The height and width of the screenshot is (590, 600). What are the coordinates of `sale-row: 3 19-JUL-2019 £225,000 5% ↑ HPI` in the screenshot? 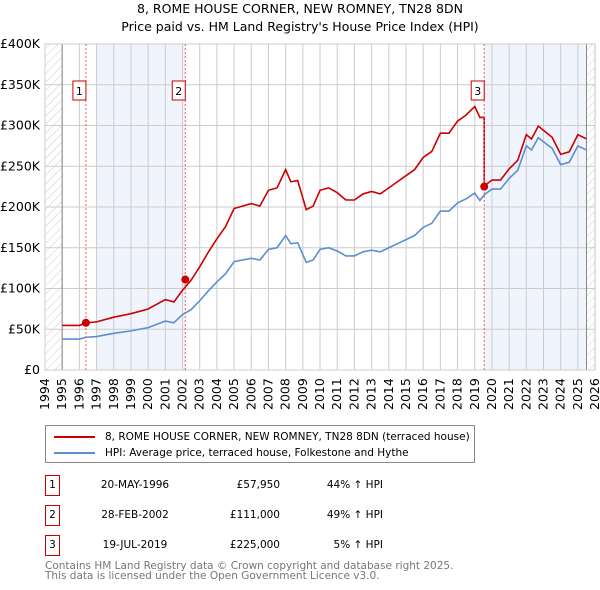 It's located at (255, 545).